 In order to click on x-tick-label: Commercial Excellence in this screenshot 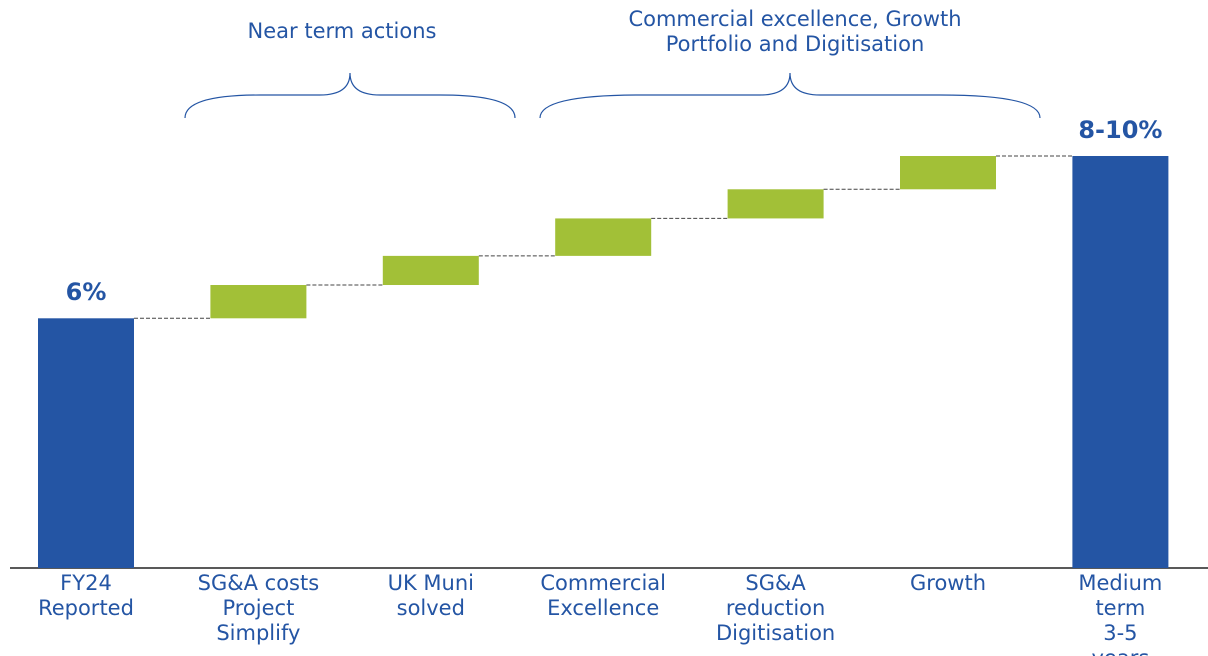, I will do `click(603, 595)`.